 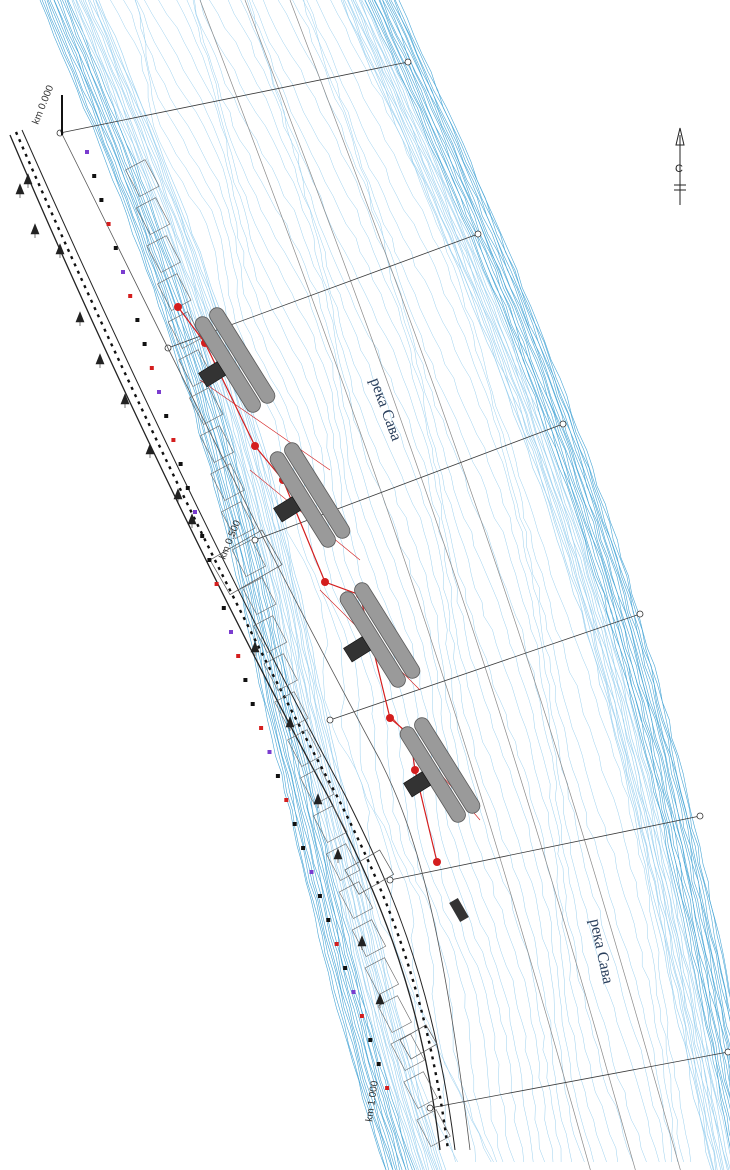 What do you see at coordinates (601, 951) in the screenshot?
I see `river-label-lower: река Сава` at bounding box center [601, 951].